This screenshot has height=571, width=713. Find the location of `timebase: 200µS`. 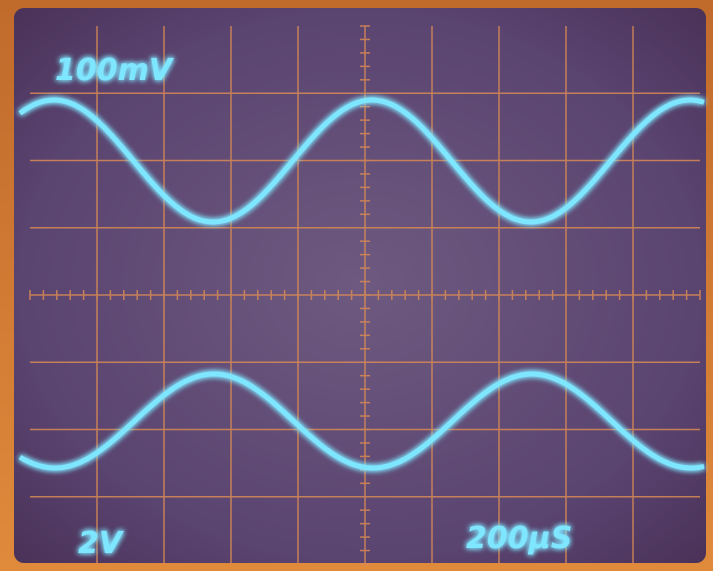

timebase: 200µS is located at coordinates (519, 538).